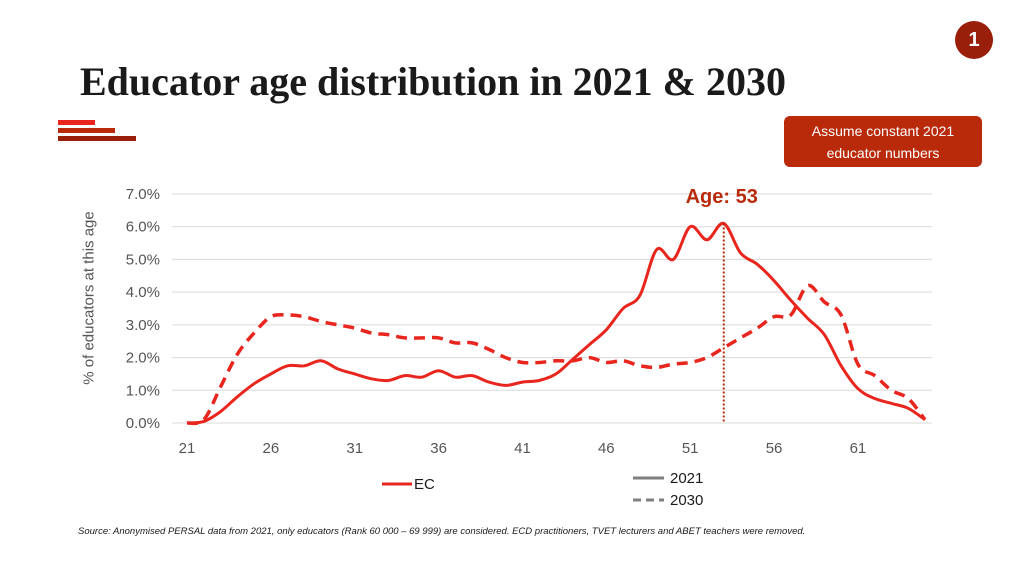 The height and width of the screenshot is (576, 1024). I want to click on y-tick-label: 1.0%, so click(143, 390).